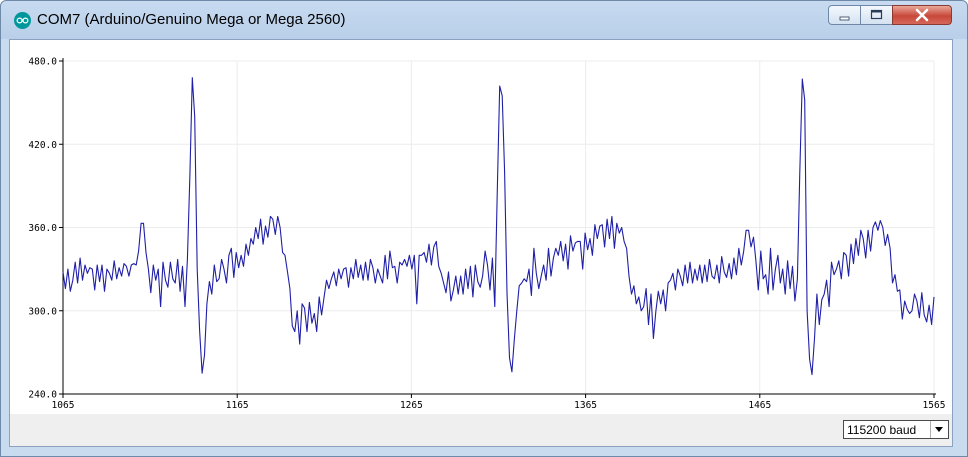 The height and width of the screenshot is (457, 968). What do you see at coordinates (42, 62) in the screenshot?
I see `y-tick-label: 480.0` at bounding box center [42, 62].